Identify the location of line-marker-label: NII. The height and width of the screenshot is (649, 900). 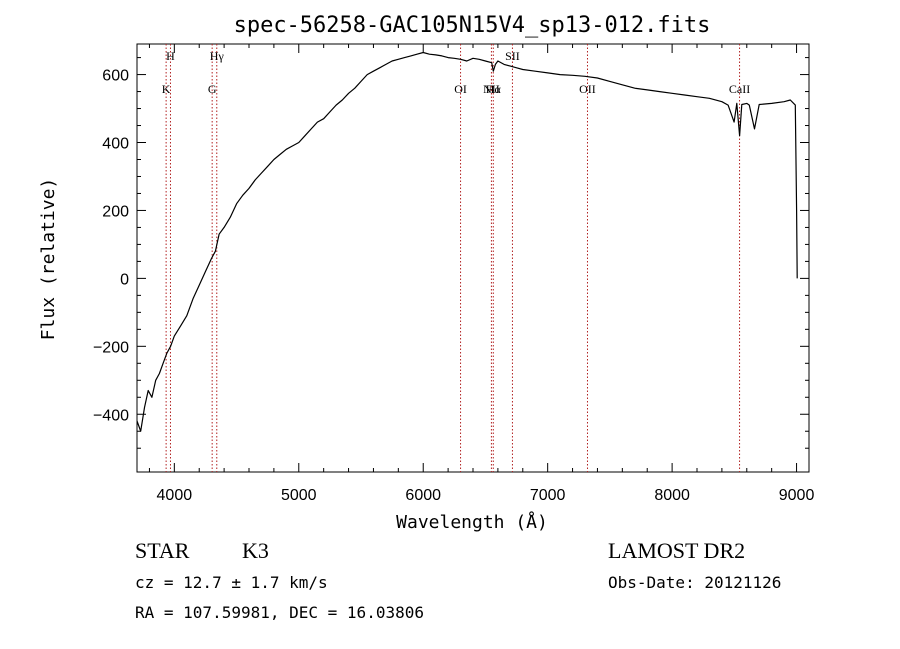
(491, 89).